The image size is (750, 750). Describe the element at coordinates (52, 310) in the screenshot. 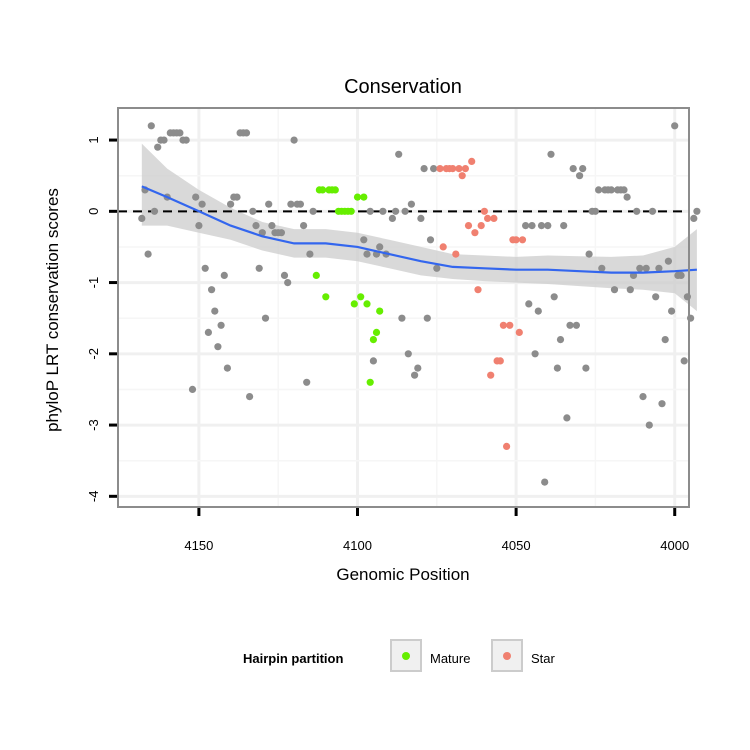

I see `y-axis-title: phyloP LRT conservation scores` at that location.